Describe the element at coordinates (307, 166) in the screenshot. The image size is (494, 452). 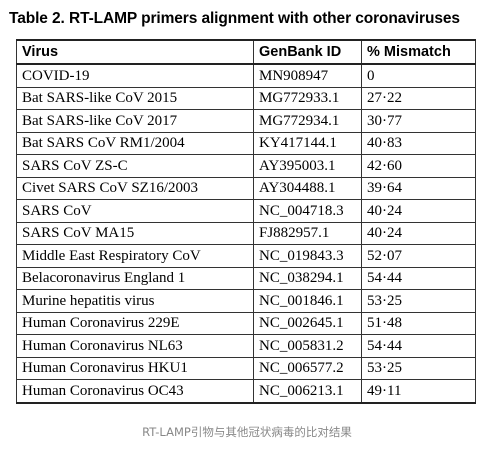
I see `cell-genbank-id: AY395003.1` at that location.